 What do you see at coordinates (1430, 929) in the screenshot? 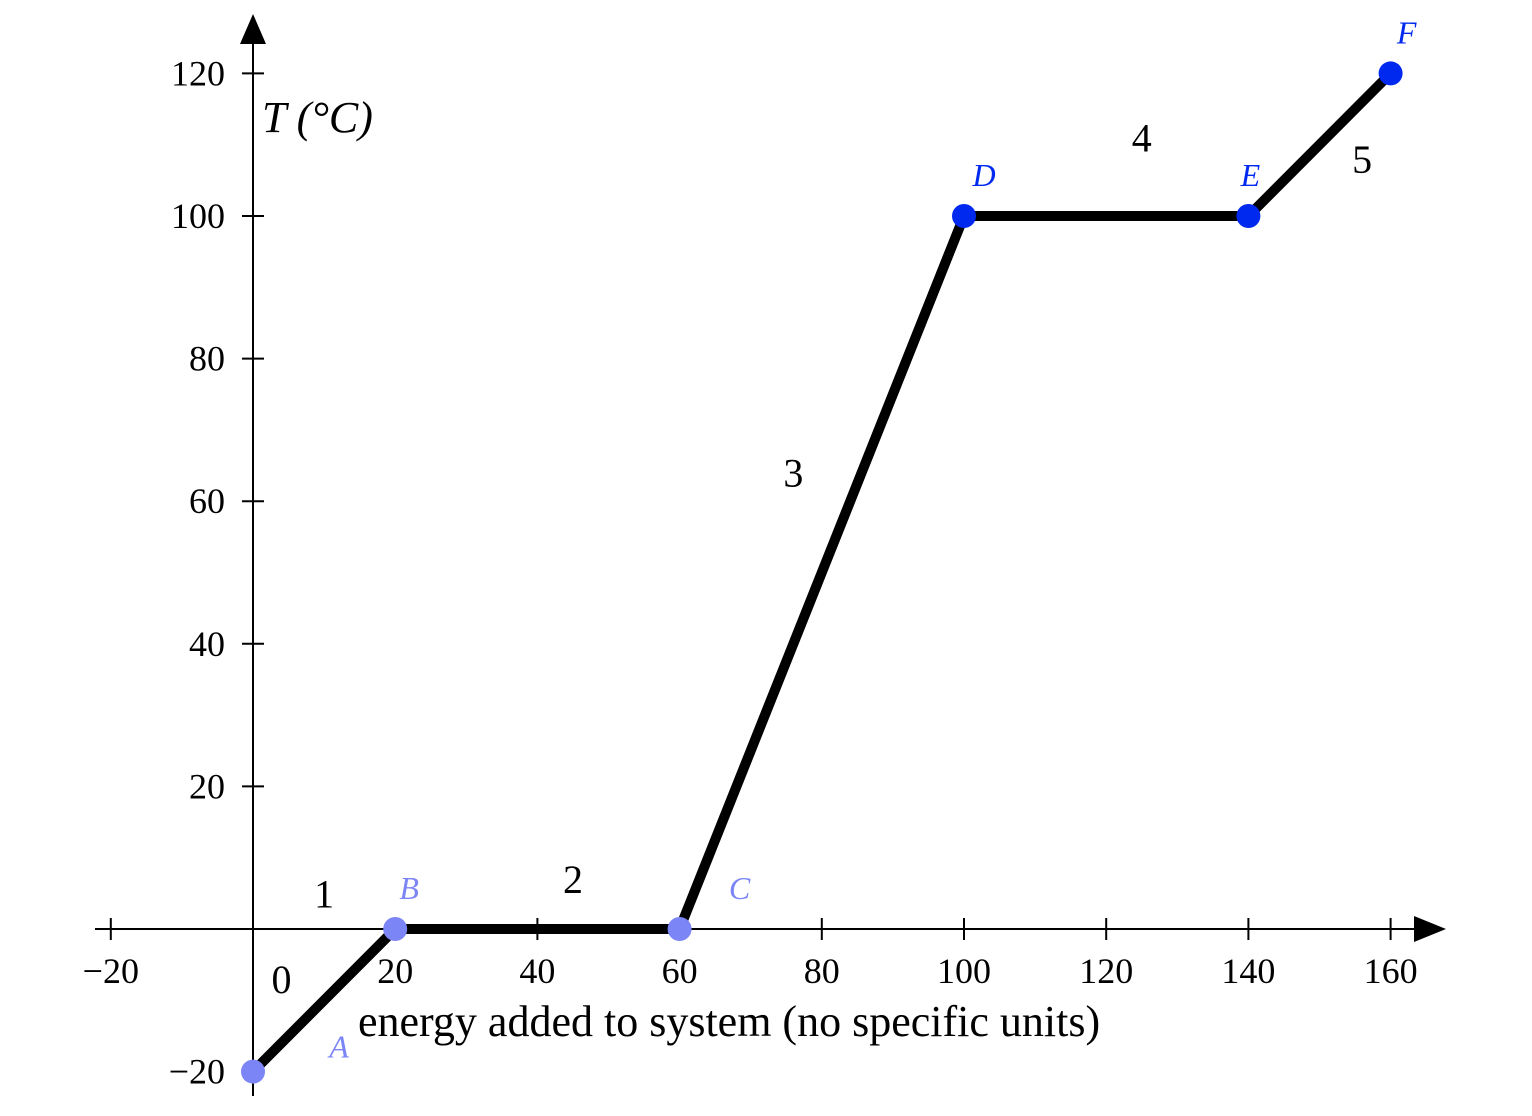
I see `x-axis-arrow-icon` at bounding box center [1430, 929].